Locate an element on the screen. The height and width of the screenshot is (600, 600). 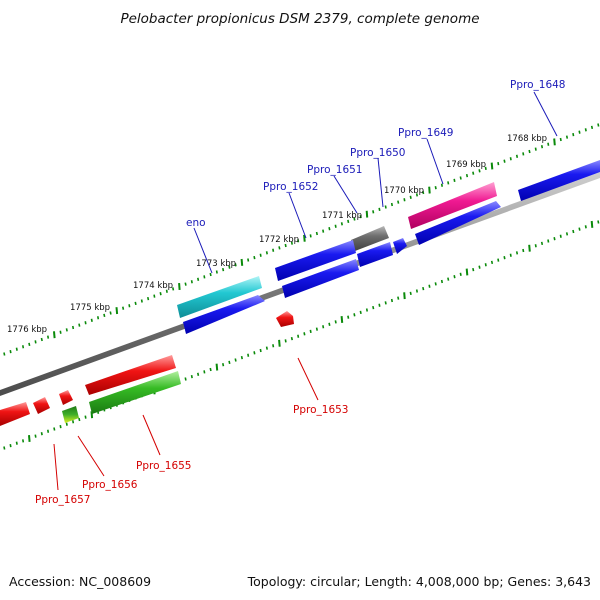
label-ppro-1656: Ppro_1656 is located at coordinates (110, 485).